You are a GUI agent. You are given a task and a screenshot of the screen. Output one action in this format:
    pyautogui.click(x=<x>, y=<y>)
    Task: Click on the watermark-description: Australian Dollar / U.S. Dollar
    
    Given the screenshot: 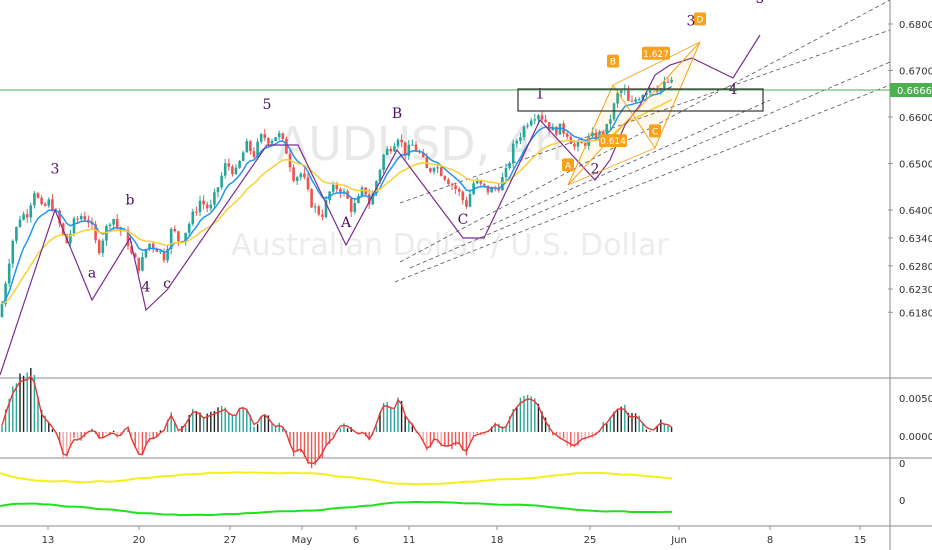 What is the action you would take?
    pyautogui.click(x=450, y=245)
    